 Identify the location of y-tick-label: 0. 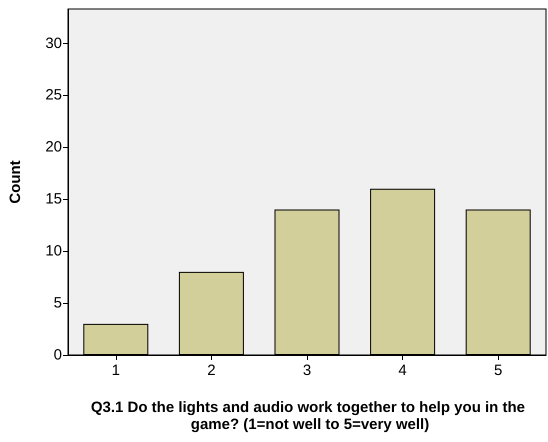
(58, 355).